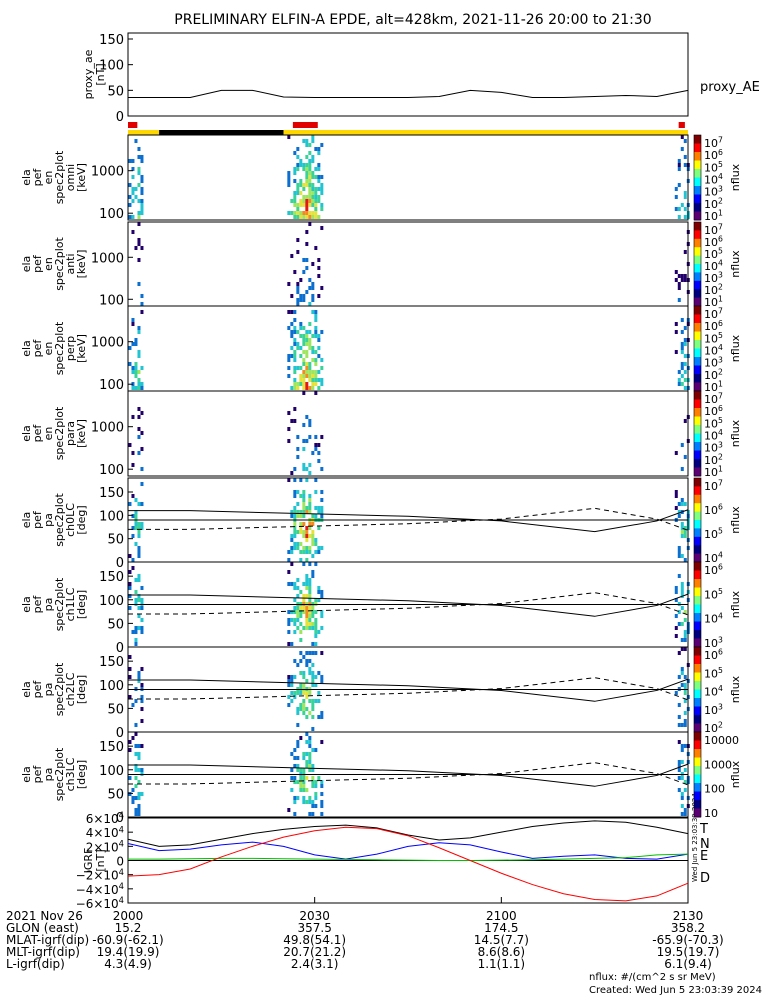 This screenshot has width=775, height=1000. Describe the element at coordinates (105, 818) in the screenshot. I see `ytick-label: 6×104` at that location.